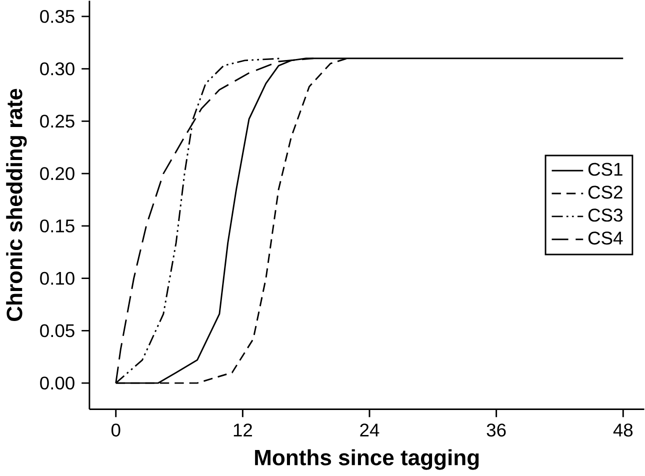 This screenshot has width=645, height=476. I want to click on x-tick-label: 24, so click(370, 430).